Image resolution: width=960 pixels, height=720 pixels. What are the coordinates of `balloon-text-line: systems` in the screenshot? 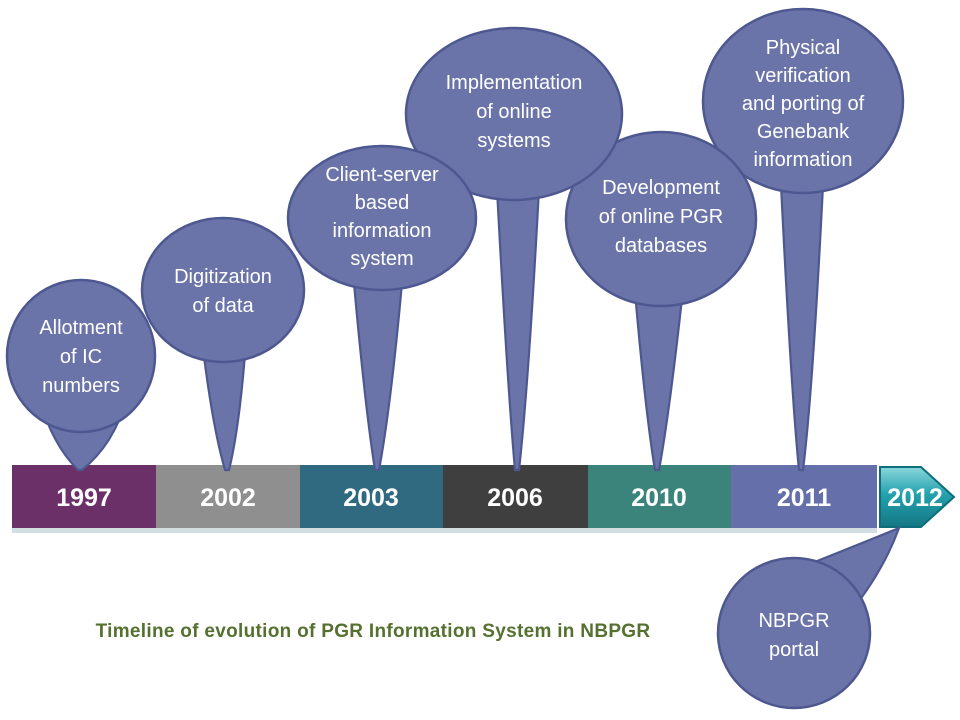 It's located at (513, 141).